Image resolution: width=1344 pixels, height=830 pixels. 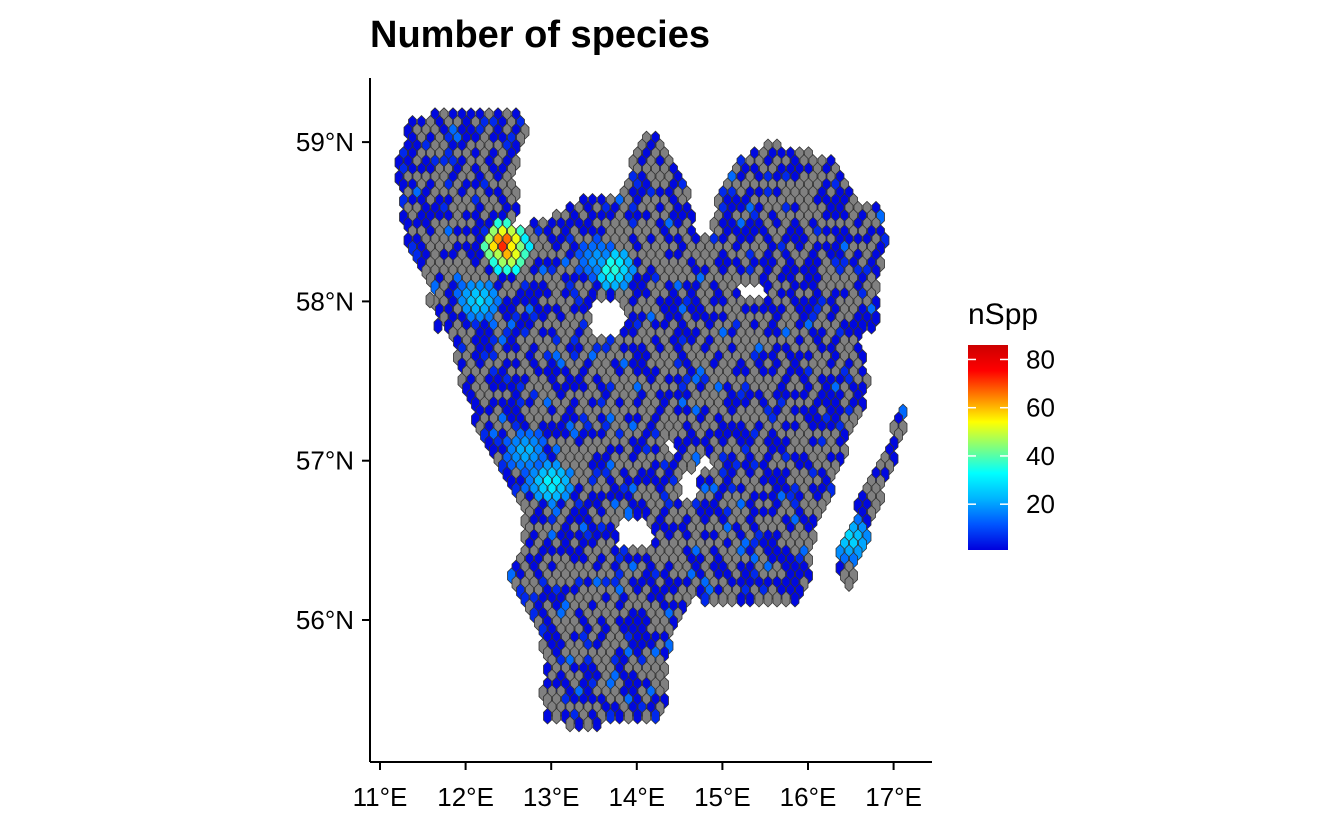 I want to click on y-tick-label: 57°N, so click(x=325, y=461).